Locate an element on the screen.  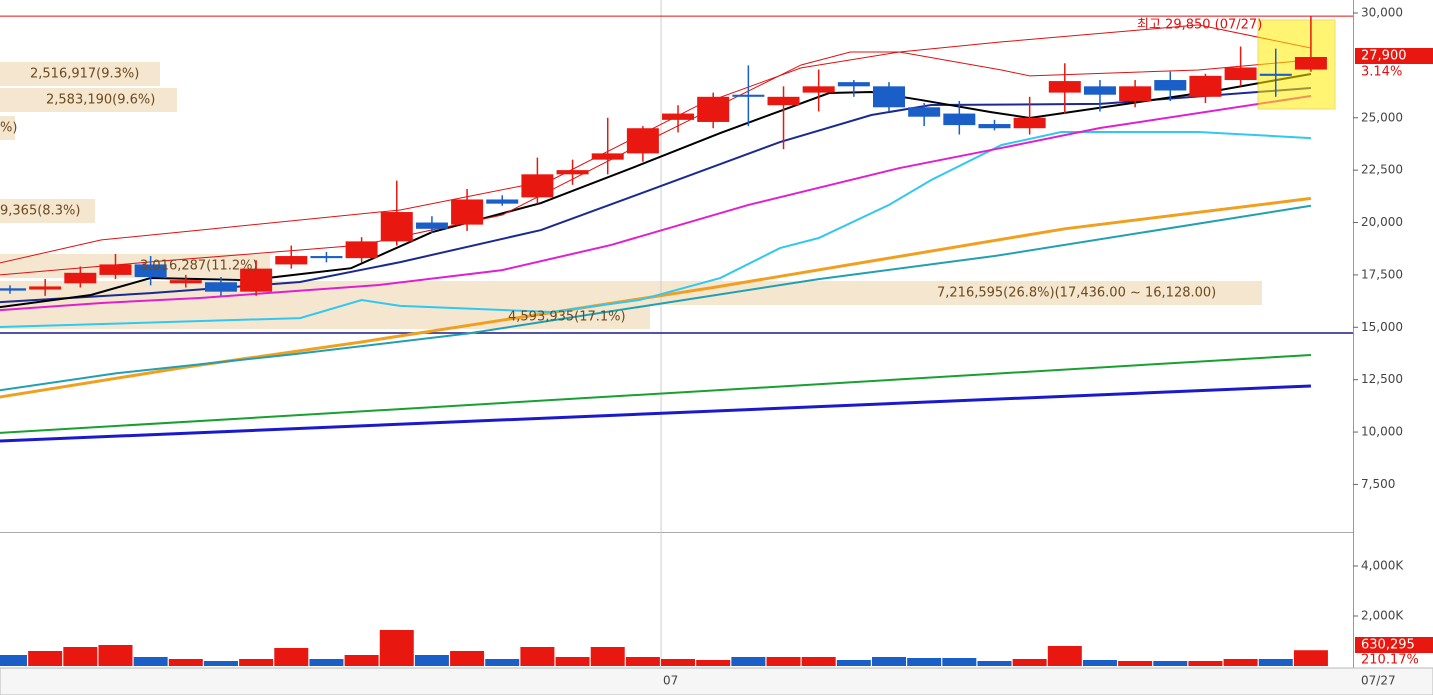
high-note: 최고 29,850 (07/27) is located at coordinates (1199, 25).